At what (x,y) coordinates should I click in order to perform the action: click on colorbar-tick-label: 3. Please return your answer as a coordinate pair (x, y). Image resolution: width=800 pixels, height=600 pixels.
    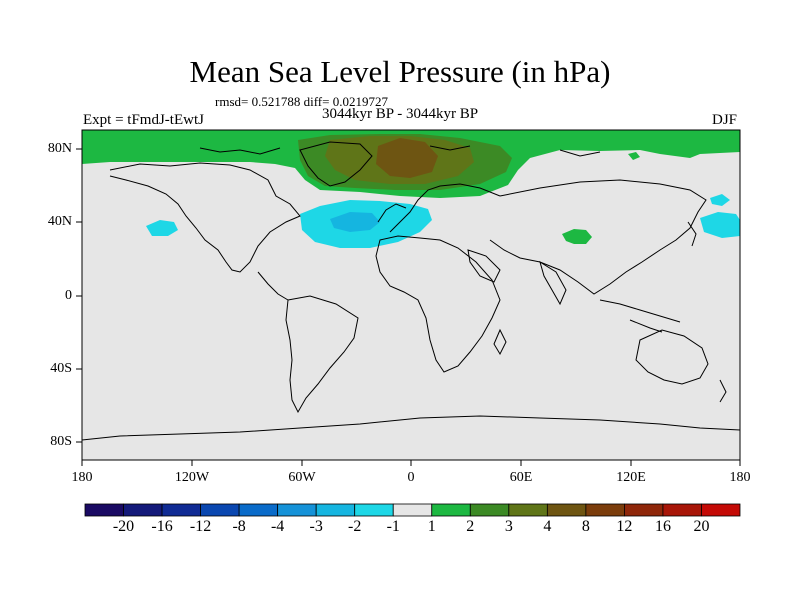
    Looking at the image, I should click on (508, 526).